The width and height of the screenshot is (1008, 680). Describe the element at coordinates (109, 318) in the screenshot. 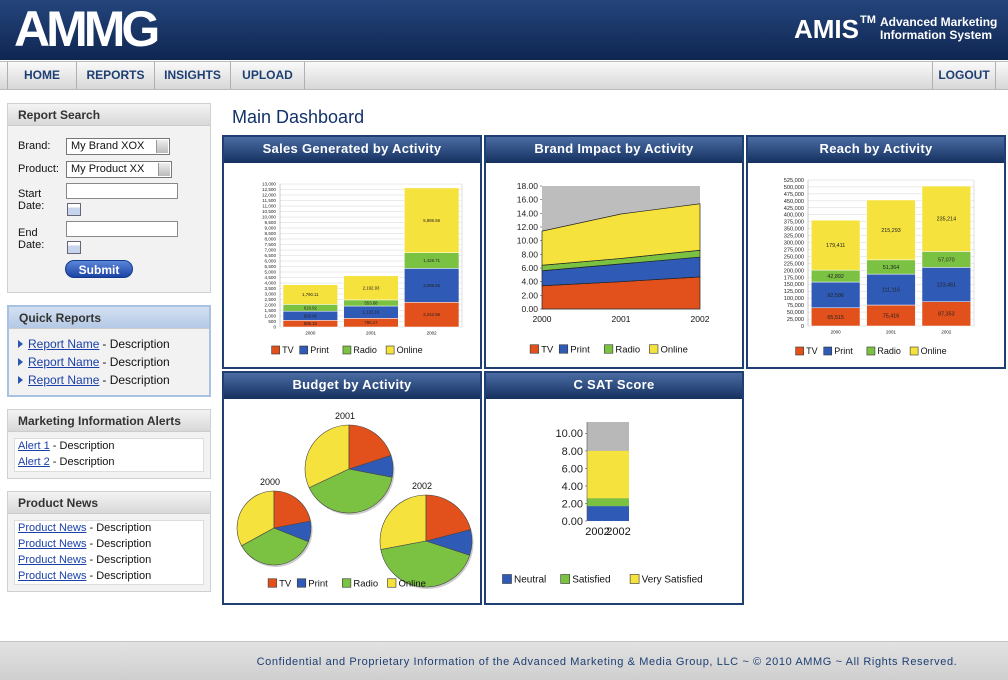

I see `box-title: Quick Reports` at that location.